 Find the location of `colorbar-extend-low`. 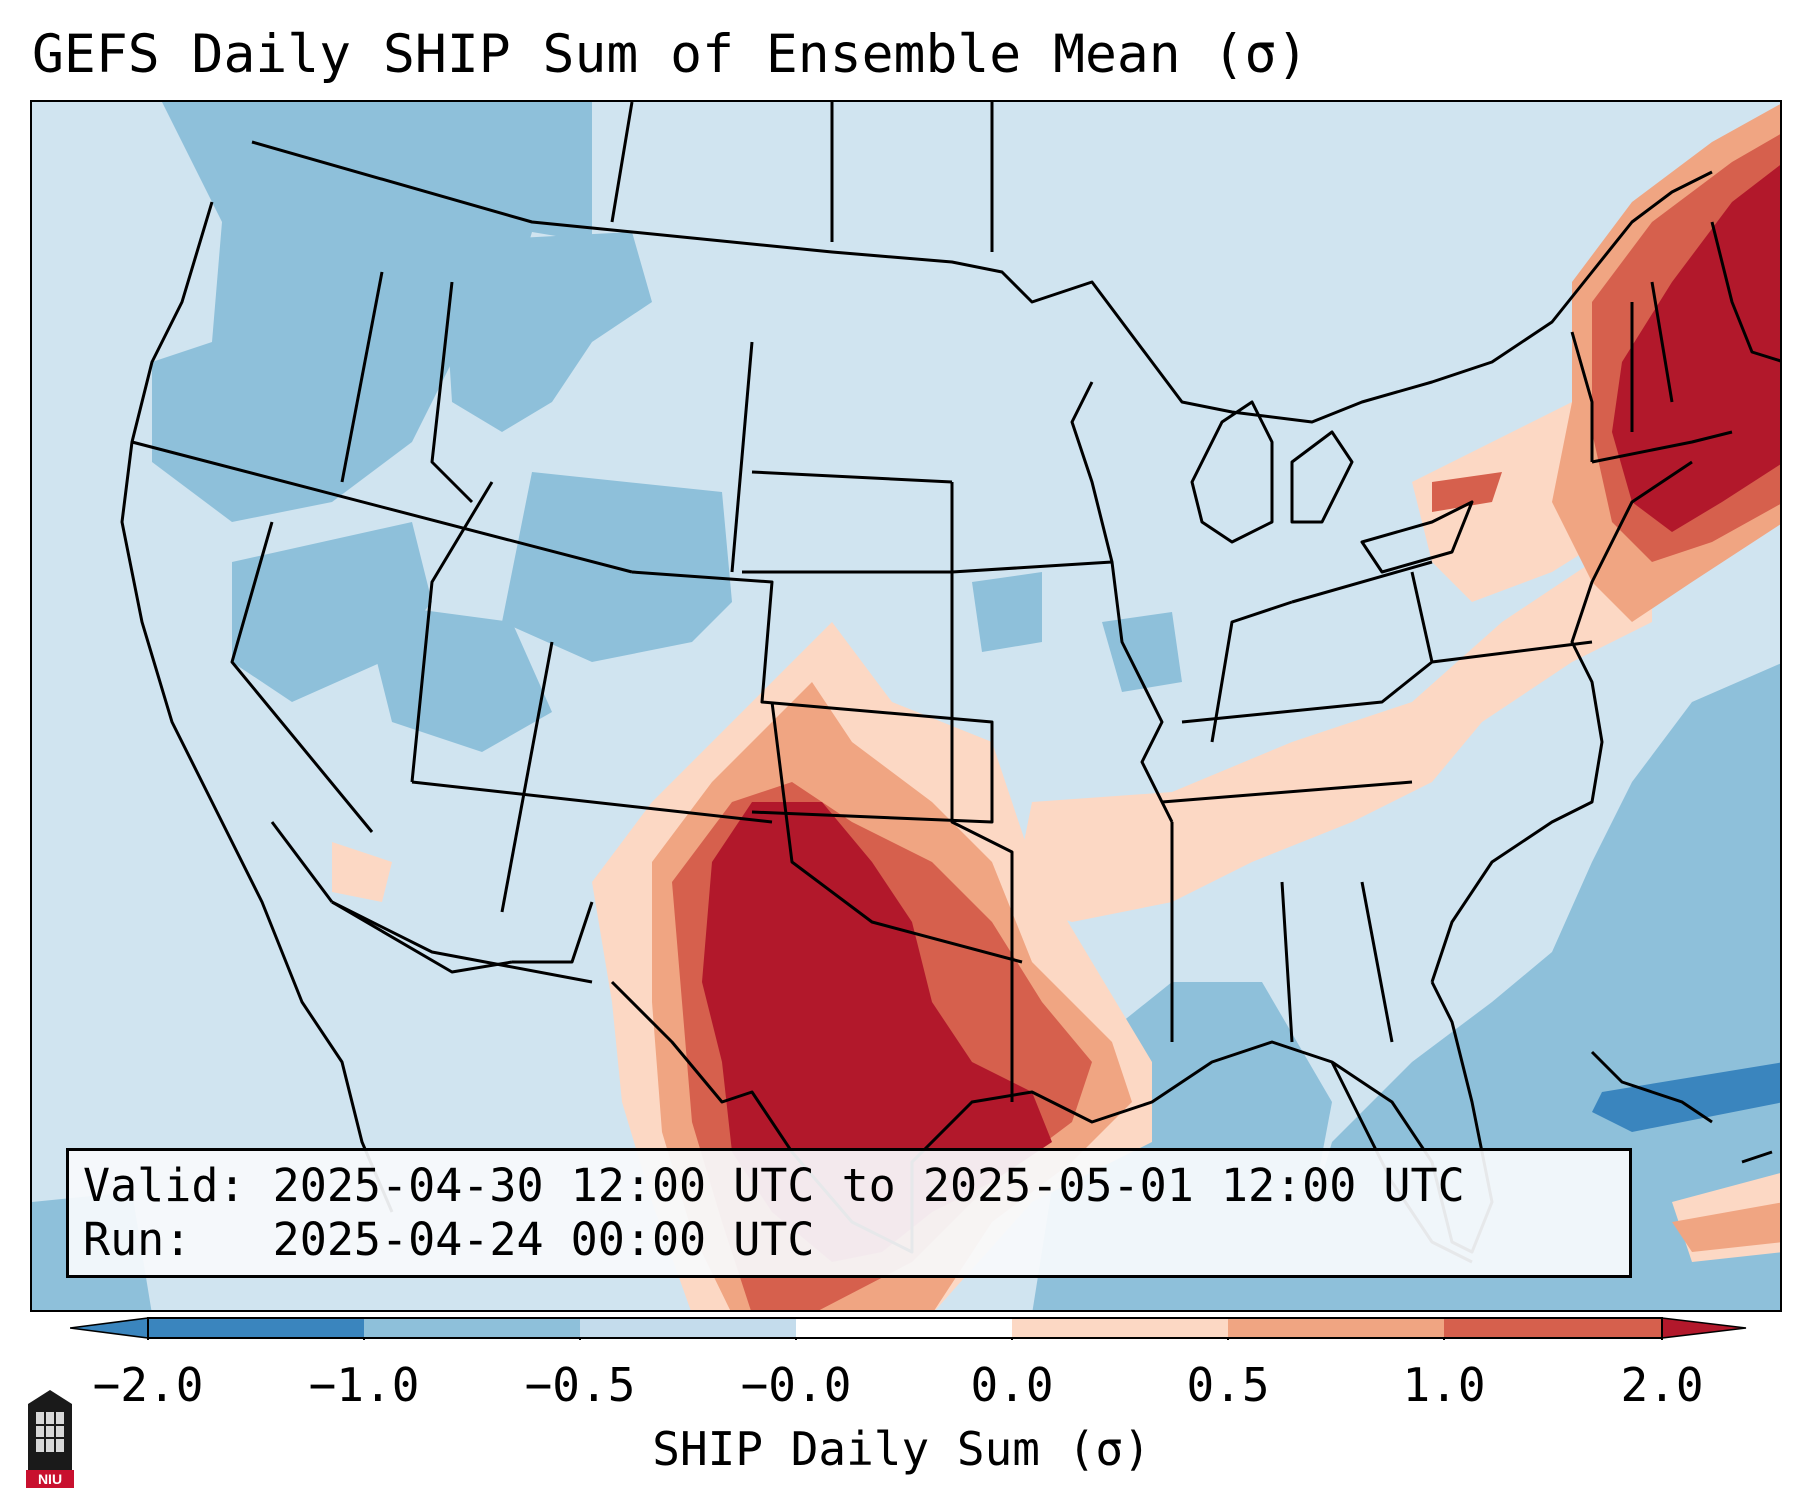

colorbar-extend-low is located at coordinates (109, 1328).